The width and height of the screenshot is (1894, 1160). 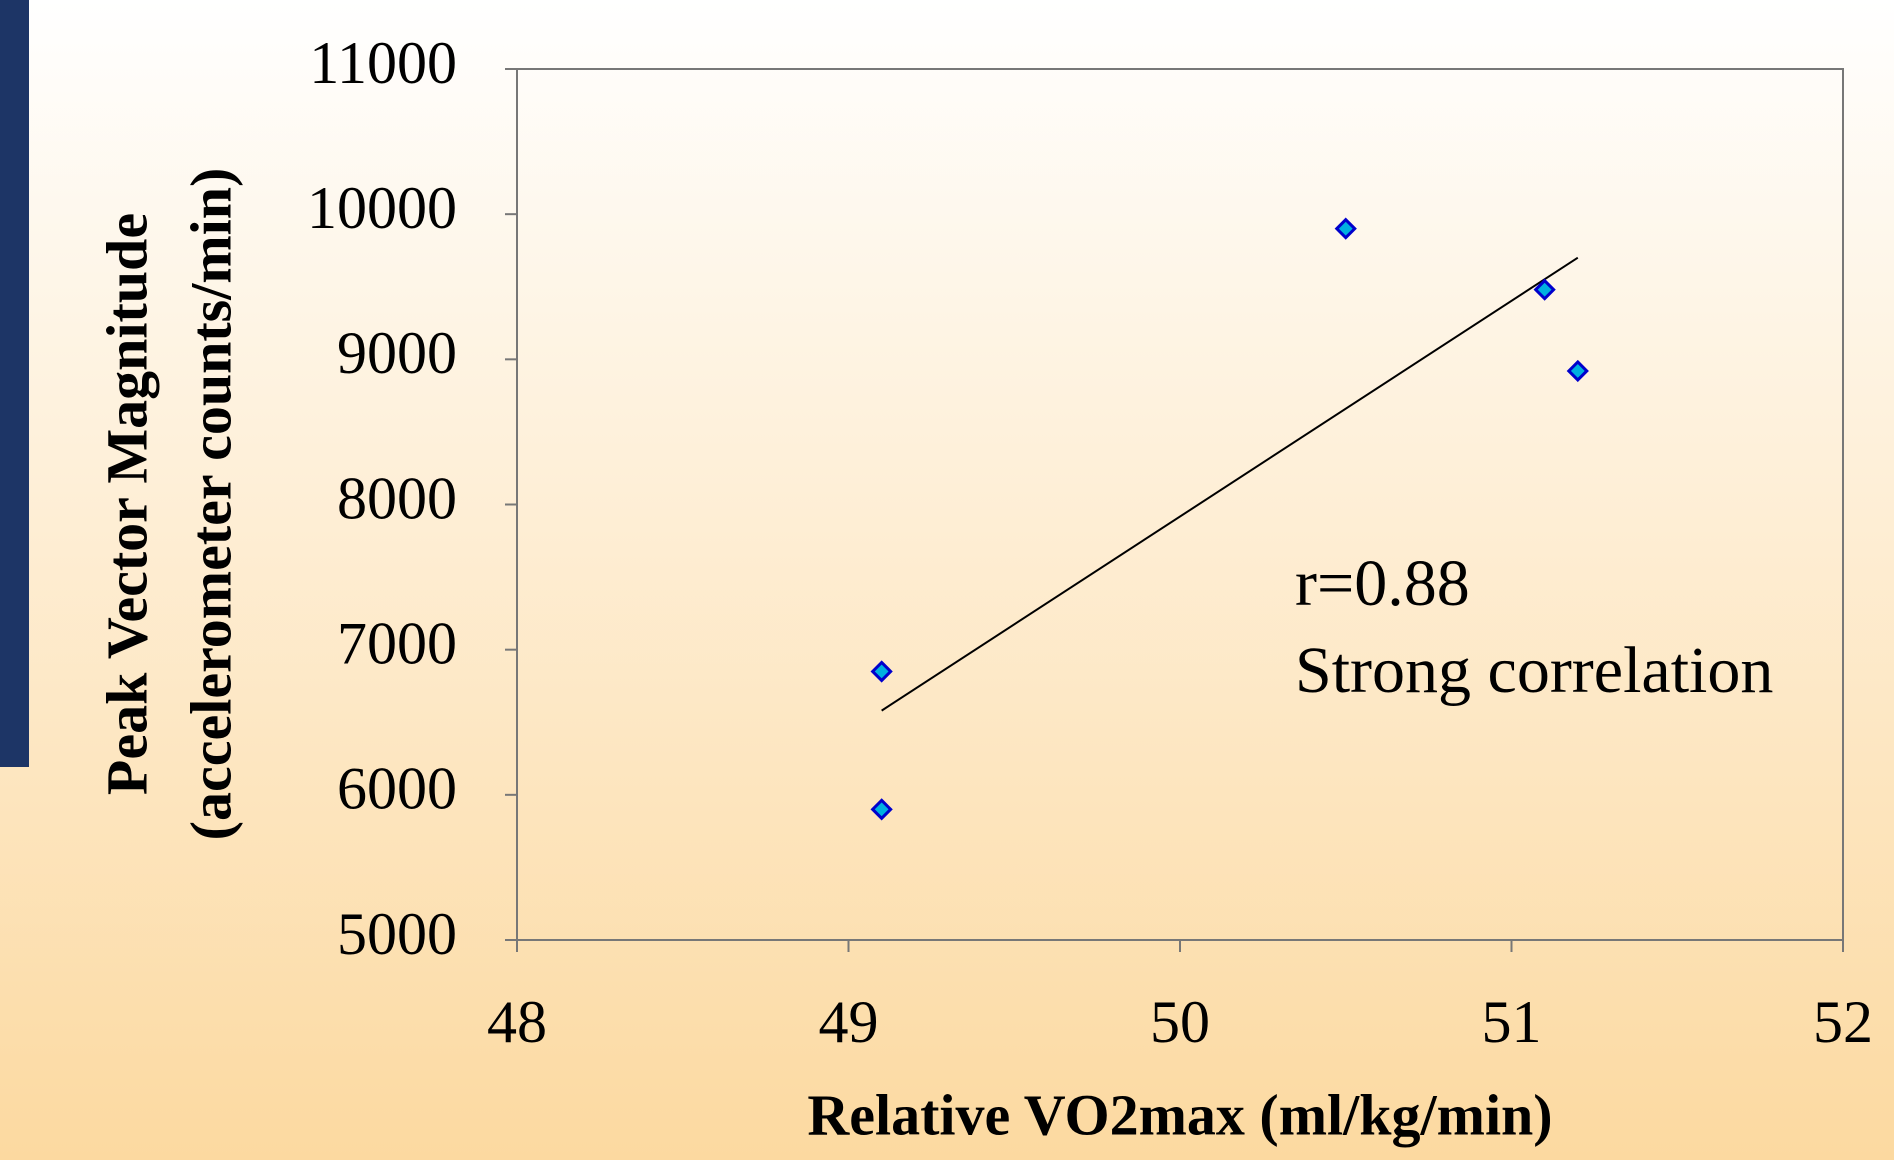 What do you see at coordinates (1843, 1022) in the screenshot?
I see `x-tick-label: 52` at bounding box center [1843, 1022].